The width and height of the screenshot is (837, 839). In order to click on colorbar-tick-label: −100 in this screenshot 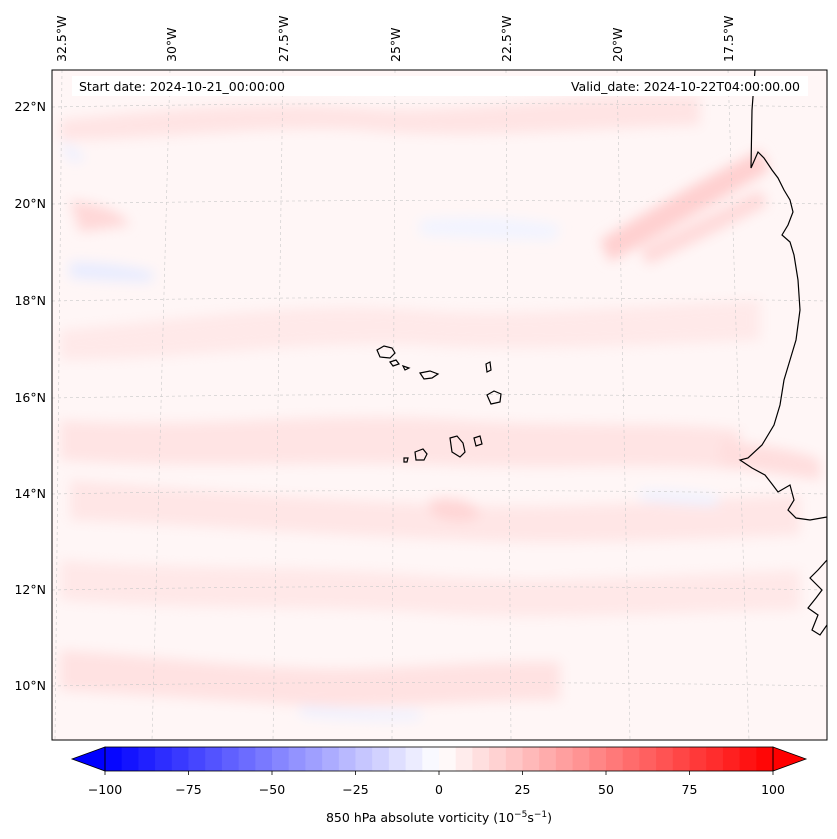, I will do `click(105, 789)`.